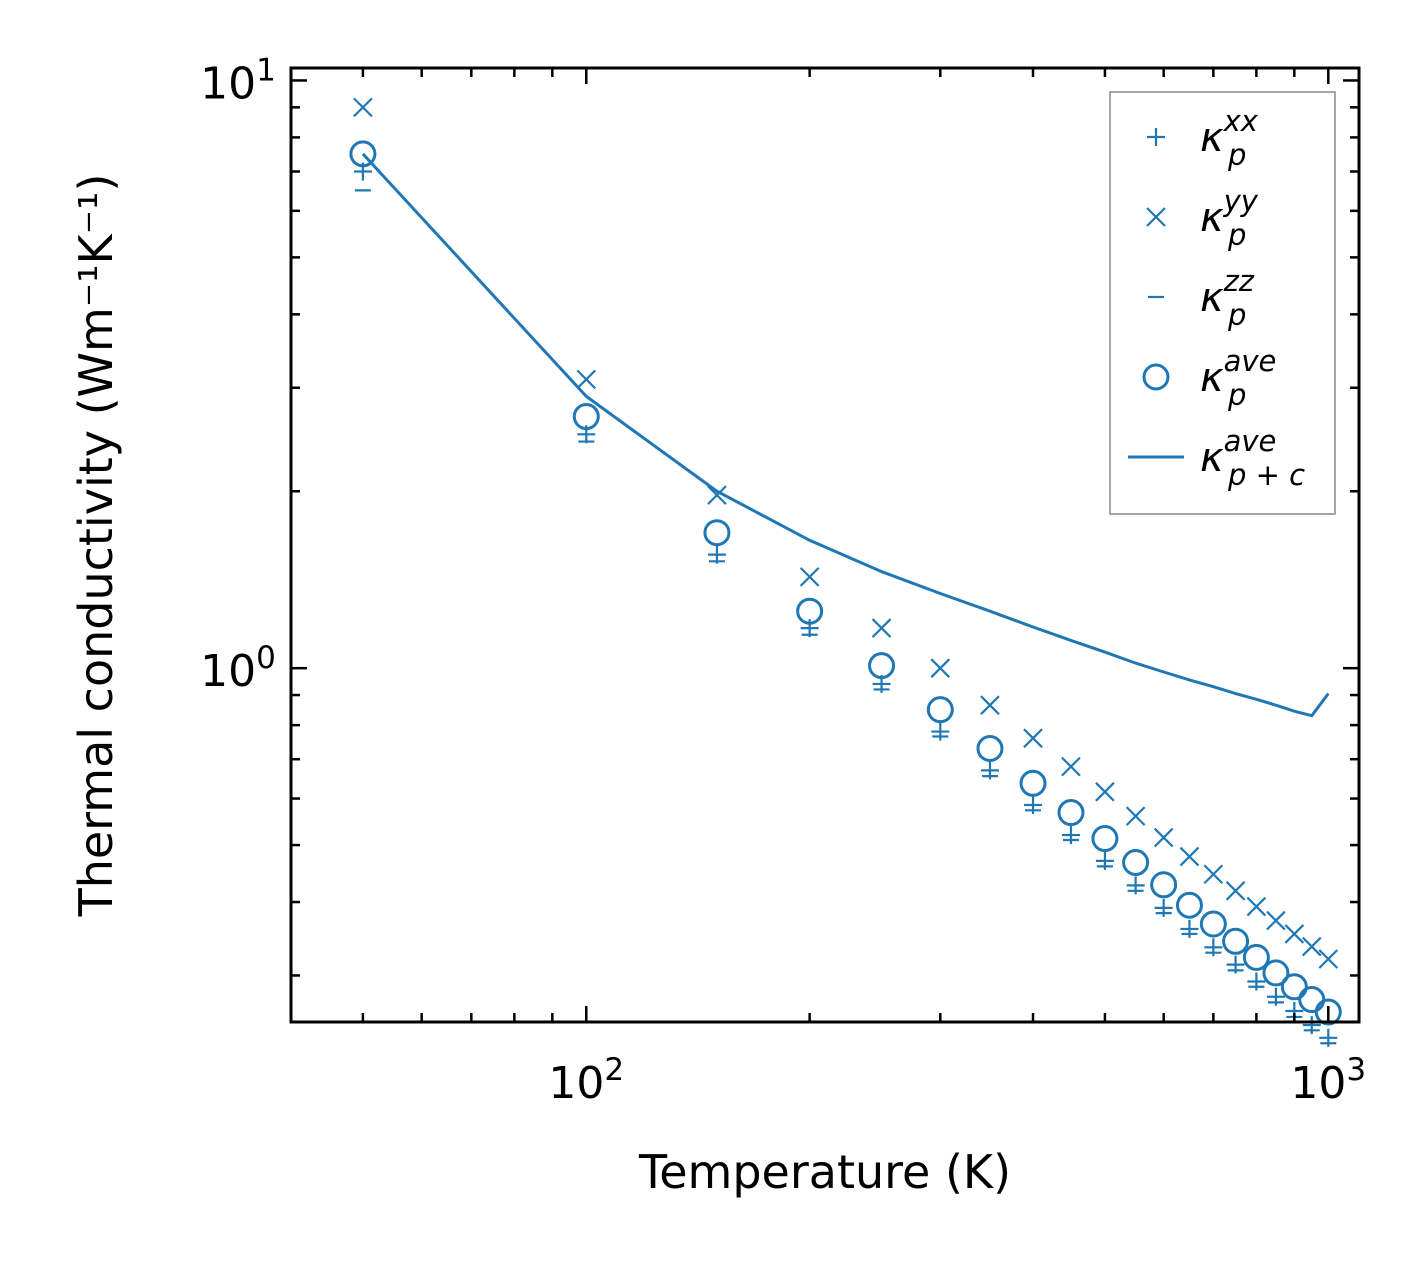 The image size is (1421, 1261). Describe the element at coordinates (1238, 378) in the screenshot. I see `legend-label-kappa_p_ave: κave p` at that location.